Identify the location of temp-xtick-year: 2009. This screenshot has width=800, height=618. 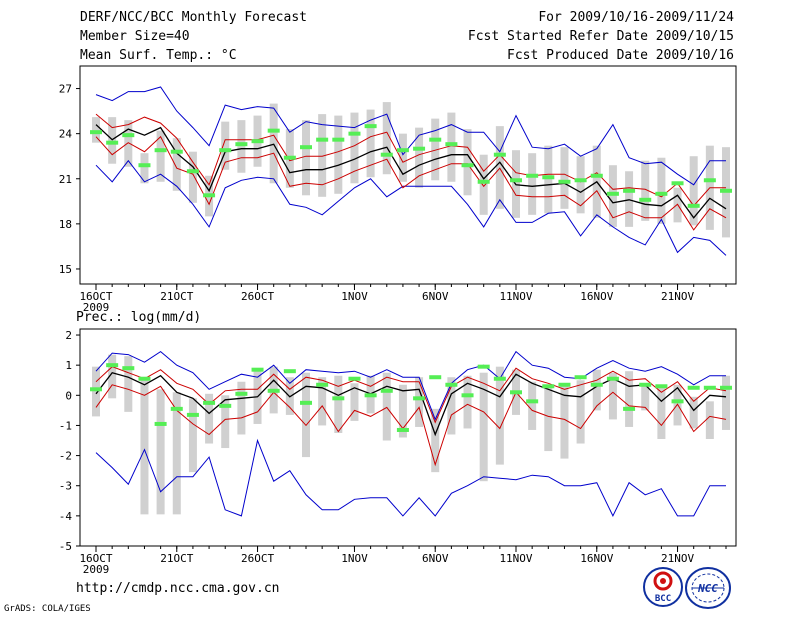
(96, 307).